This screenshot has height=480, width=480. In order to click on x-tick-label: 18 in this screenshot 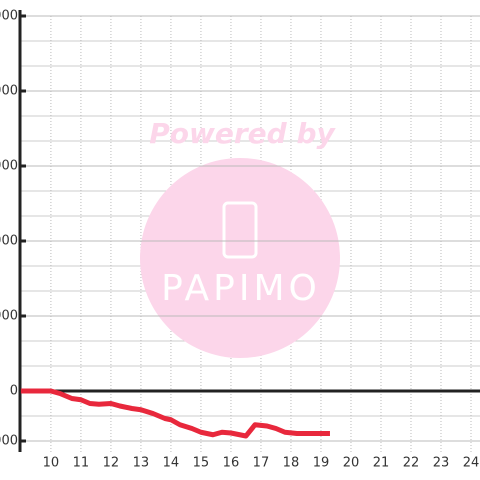, I will do `click(291, 463)`.